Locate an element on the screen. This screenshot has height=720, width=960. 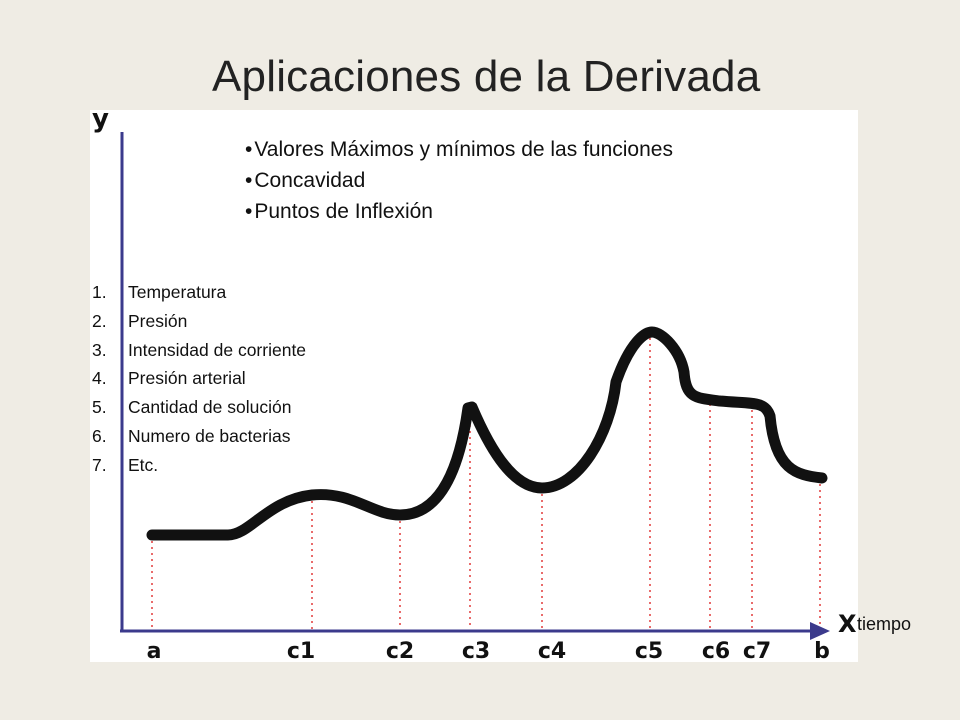
bullet-item: Concavidad is located at coordinates (459, 180).